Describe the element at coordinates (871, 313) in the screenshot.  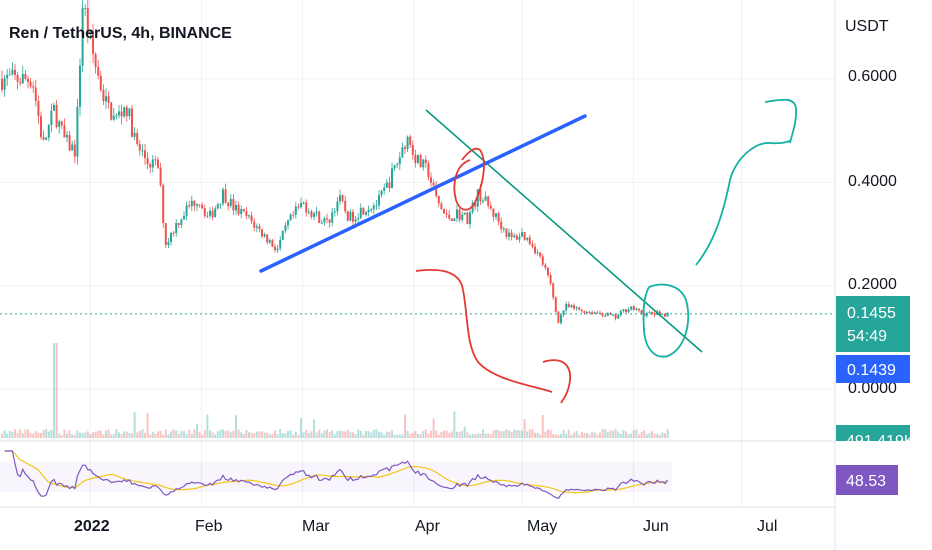
I see `last-price-value: 0.1455` at that location.